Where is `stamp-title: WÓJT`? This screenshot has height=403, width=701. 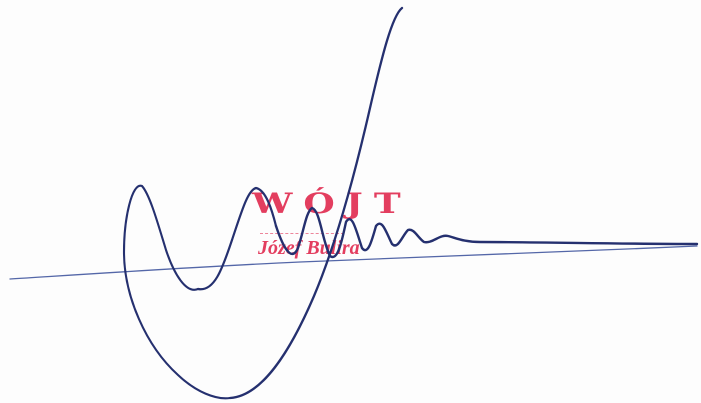 stamp-title: WÓJT is located at coordinates (332, 203).